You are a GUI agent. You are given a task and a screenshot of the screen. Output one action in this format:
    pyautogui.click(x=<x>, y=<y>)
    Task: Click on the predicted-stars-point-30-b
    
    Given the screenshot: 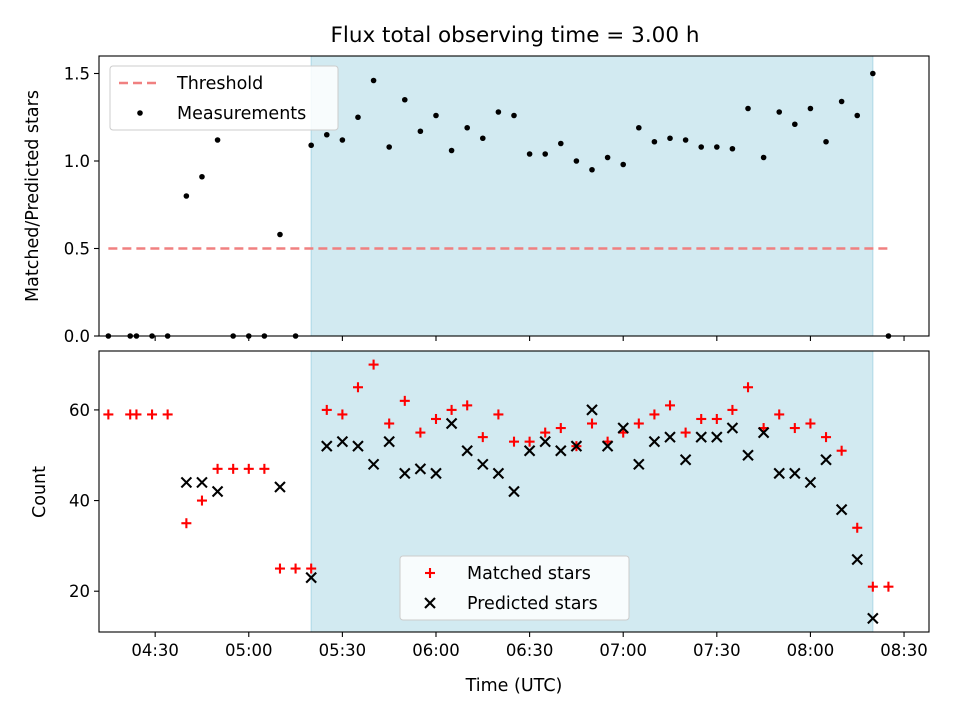 What is the action you would take?
    pyautogui.click(x=717, y=437)
    